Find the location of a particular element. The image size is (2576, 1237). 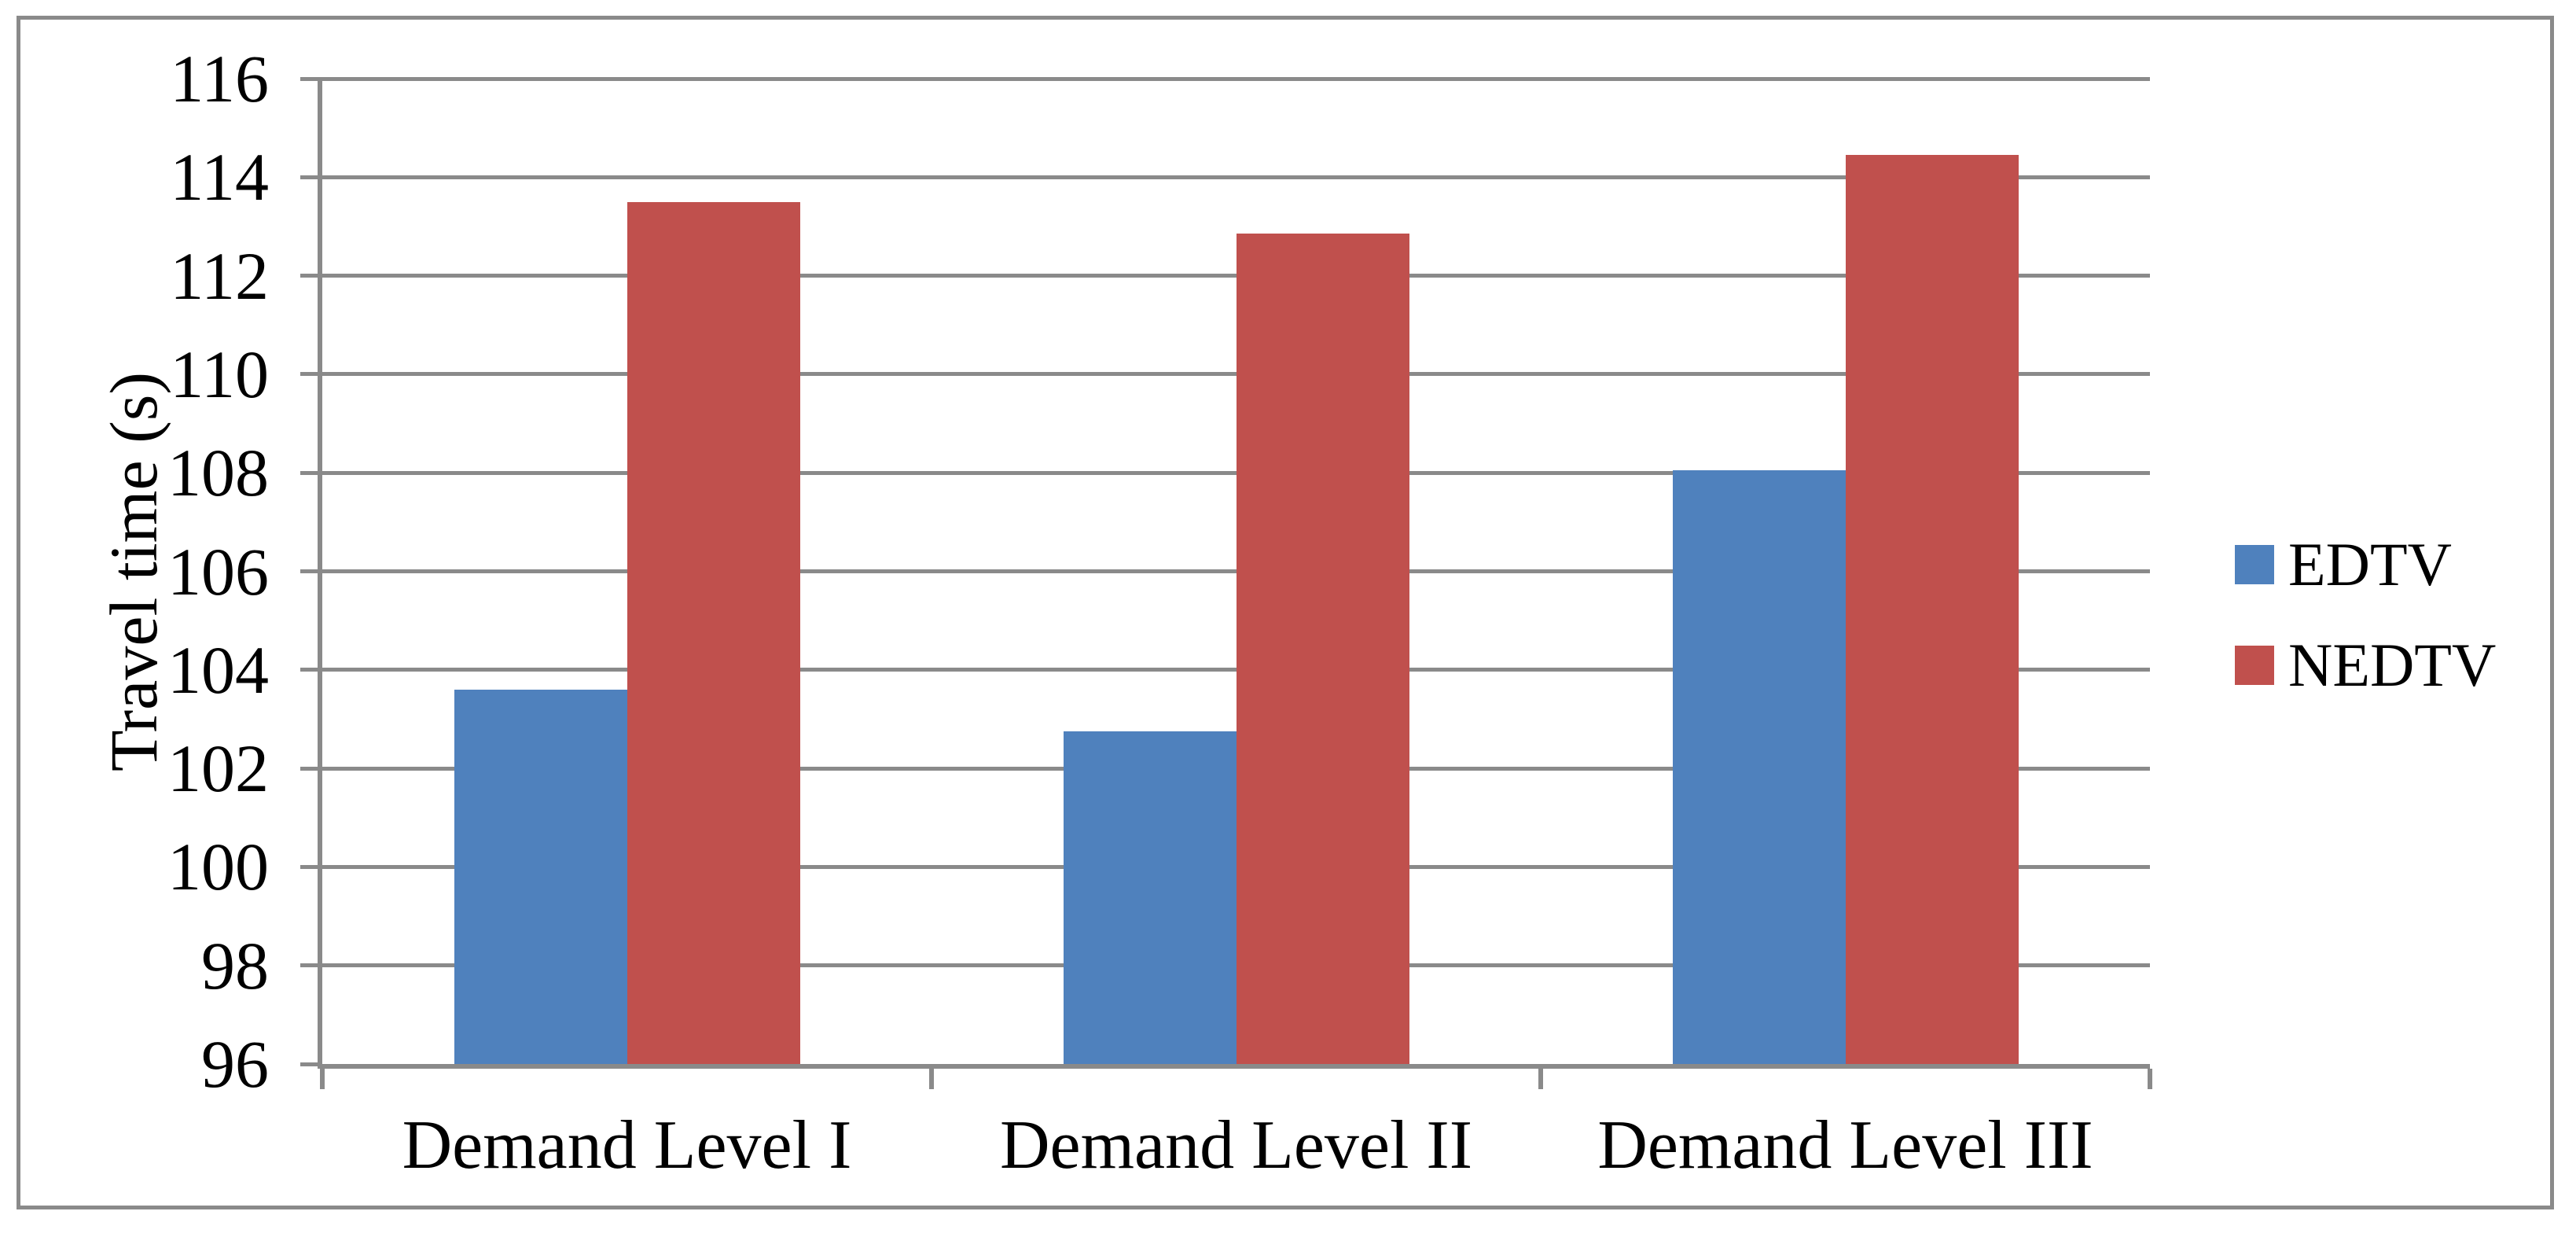

bar-nedtv-demand-level-ii is located at coordinates (1322, 649).